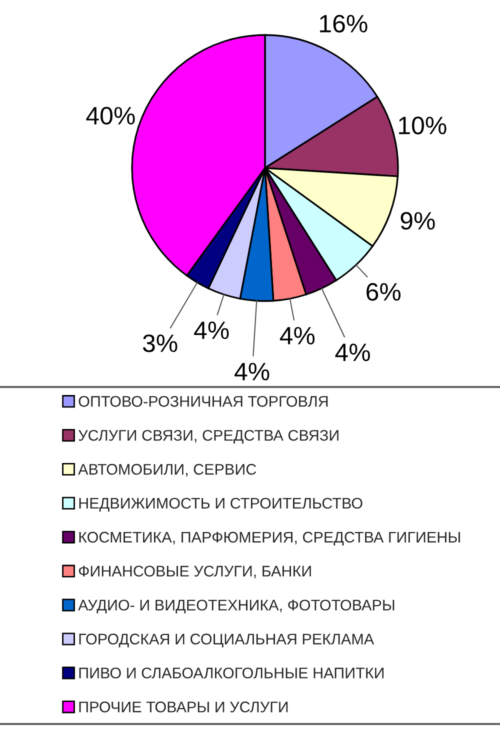 The width and height of the screenshot is (500, 730). Describe the element at coordinates (422, 125) in the screenshot. I see `data-label: 10%` at that location.